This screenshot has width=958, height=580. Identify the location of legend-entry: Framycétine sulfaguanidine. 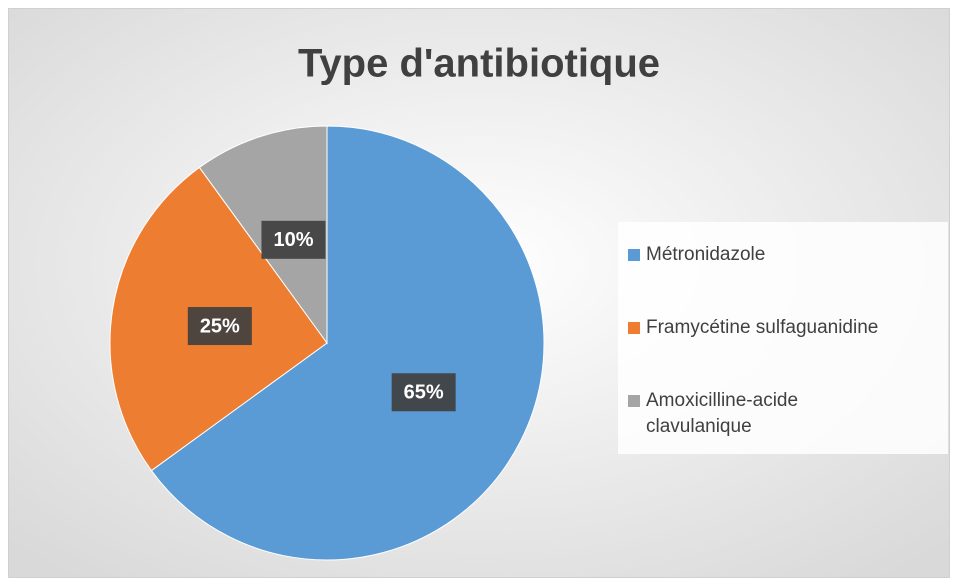
(784, 328).